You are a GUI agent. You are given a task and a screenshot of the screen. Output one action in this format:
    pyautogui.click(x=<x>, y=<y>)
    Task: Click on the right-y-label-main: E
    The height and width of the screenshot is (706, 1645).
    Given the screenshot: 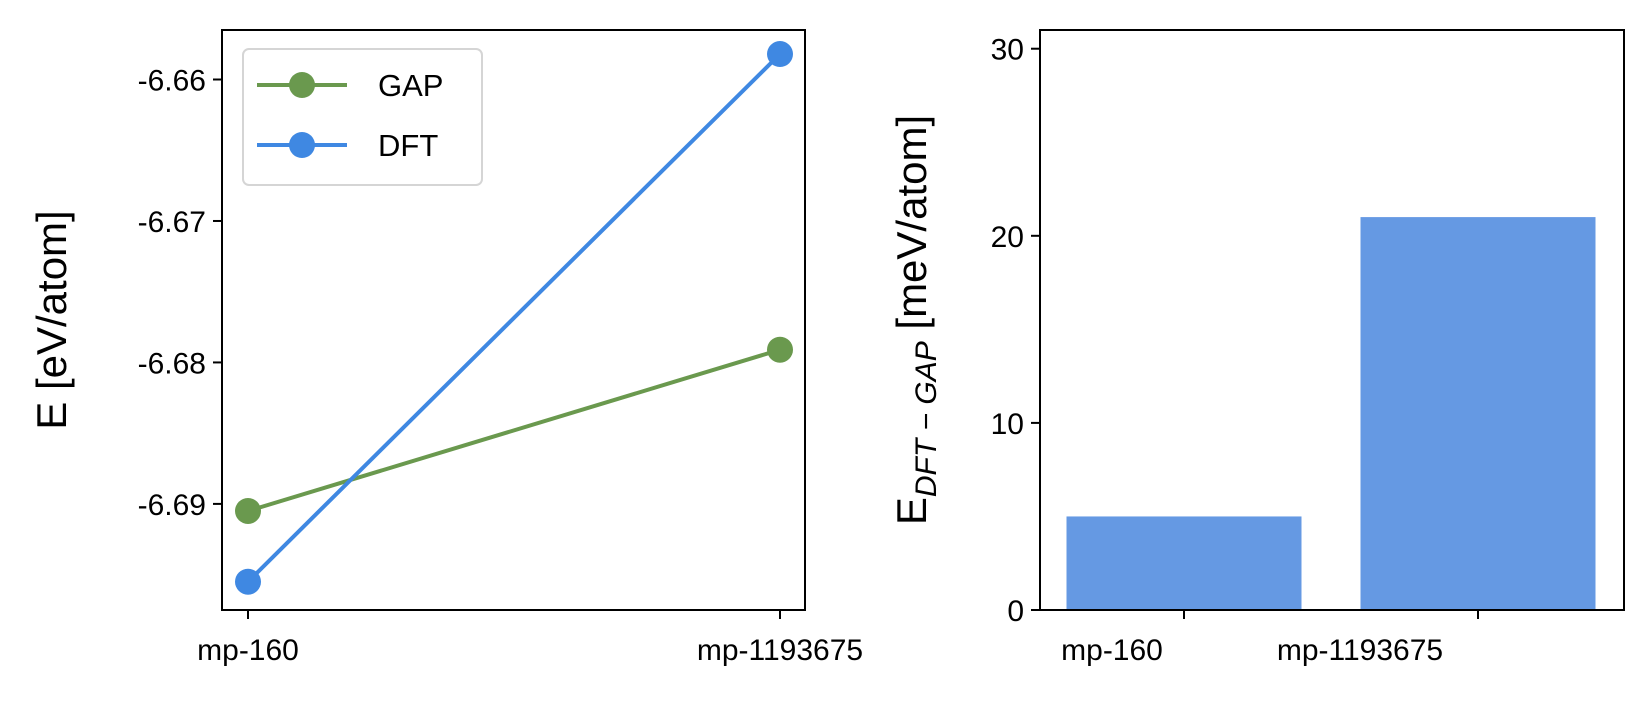 What is the action you would take?
    pyautogui.click(x=911, y=511)
    